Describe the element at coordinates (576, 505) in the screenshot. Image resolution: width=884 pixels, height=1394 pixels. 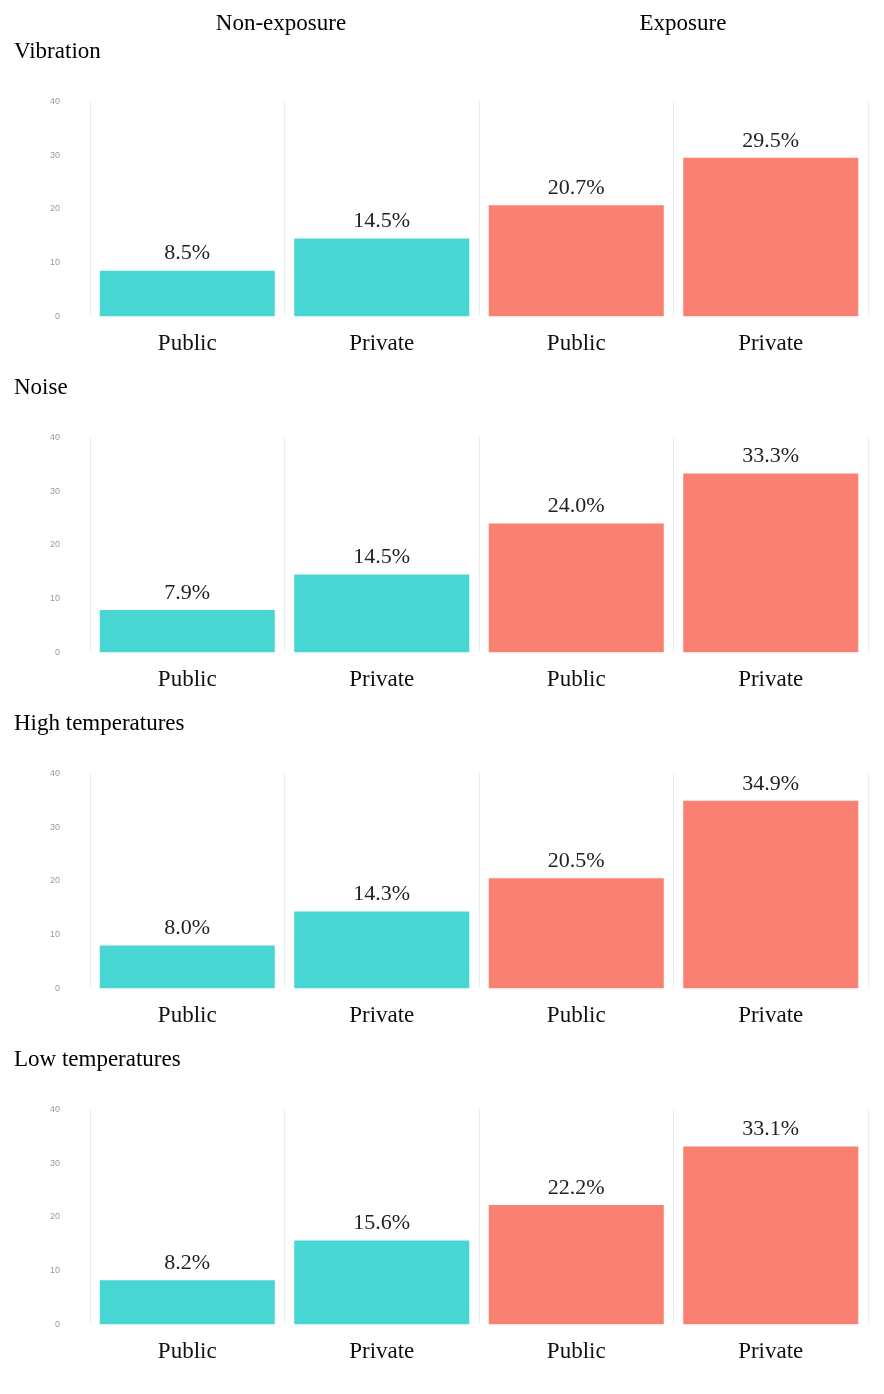
I see `data-label: 24.0%` at that location.